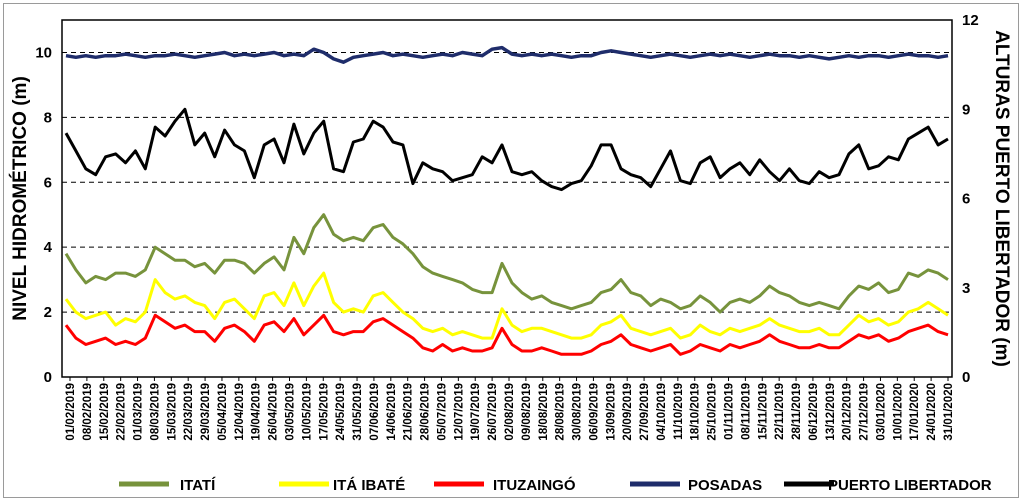  What do you see at coordinates (493, 412) in the screenshot?
I see `x-tick-label: 26/07/2019` at bounding box center [493, 412].